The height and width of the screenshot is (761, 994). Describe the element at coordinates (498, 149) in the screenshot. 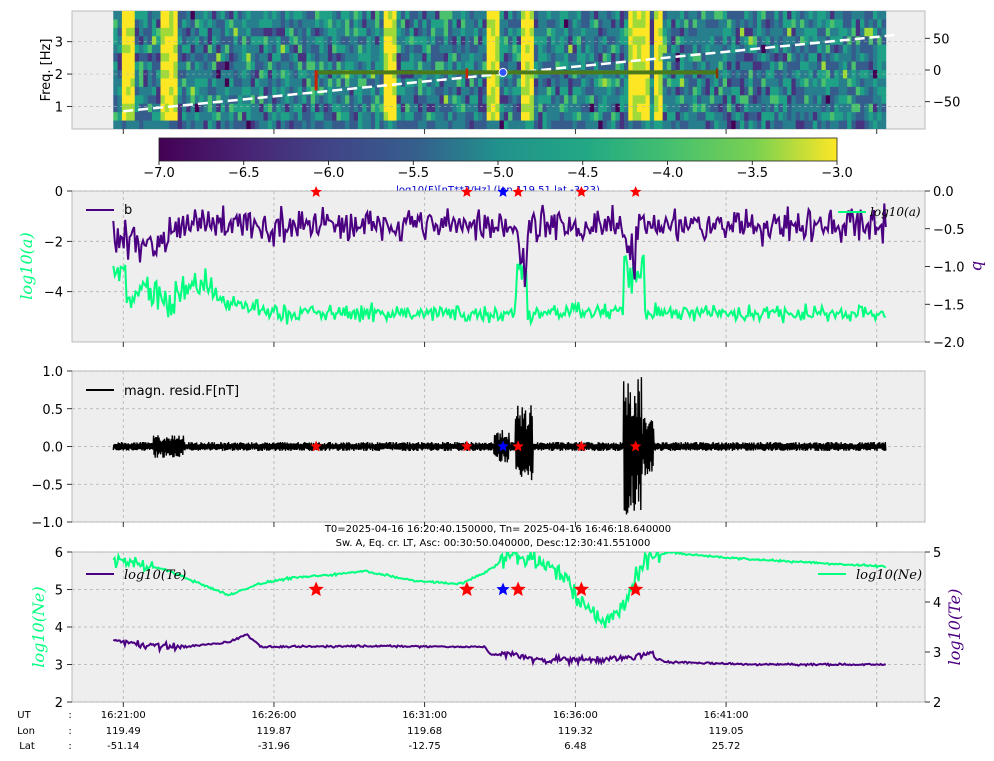

I see `colorbar-gradient` at that location.